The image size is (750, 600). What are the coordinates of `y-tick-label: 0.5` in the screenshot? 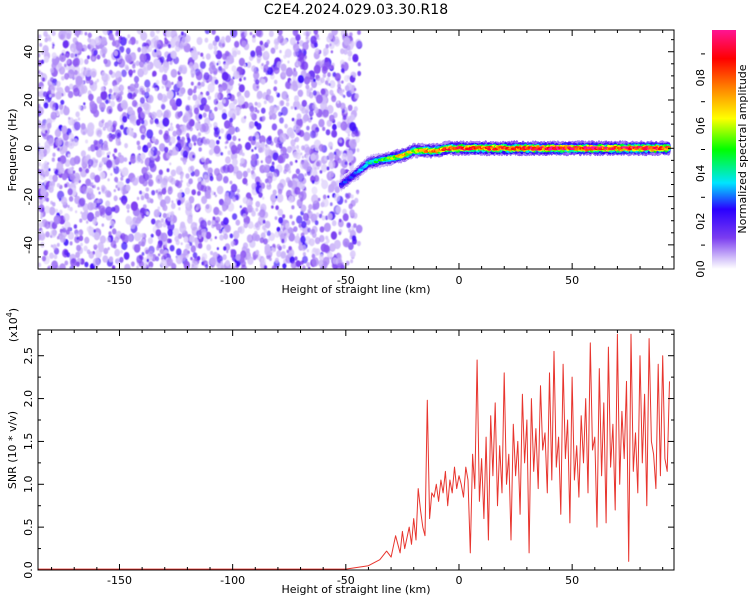 It's located at (28, 527).